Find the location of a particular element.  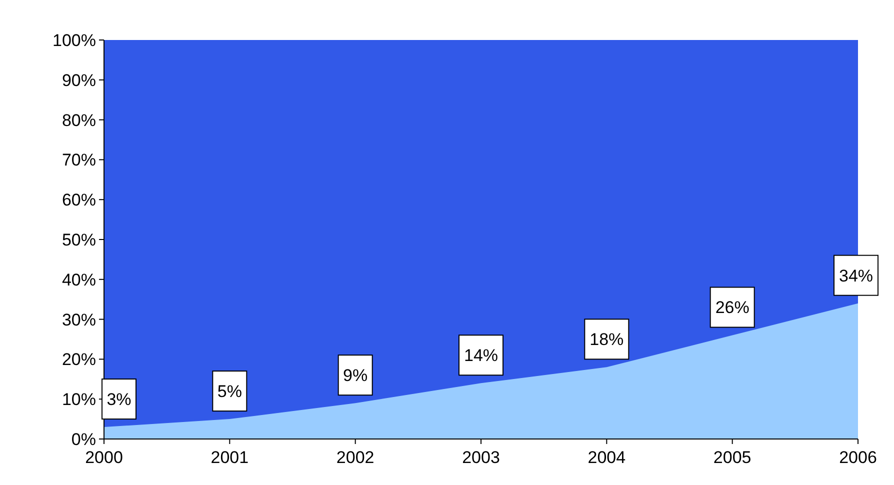

y-tick-label: 90% is located at coordinates (79, 80).